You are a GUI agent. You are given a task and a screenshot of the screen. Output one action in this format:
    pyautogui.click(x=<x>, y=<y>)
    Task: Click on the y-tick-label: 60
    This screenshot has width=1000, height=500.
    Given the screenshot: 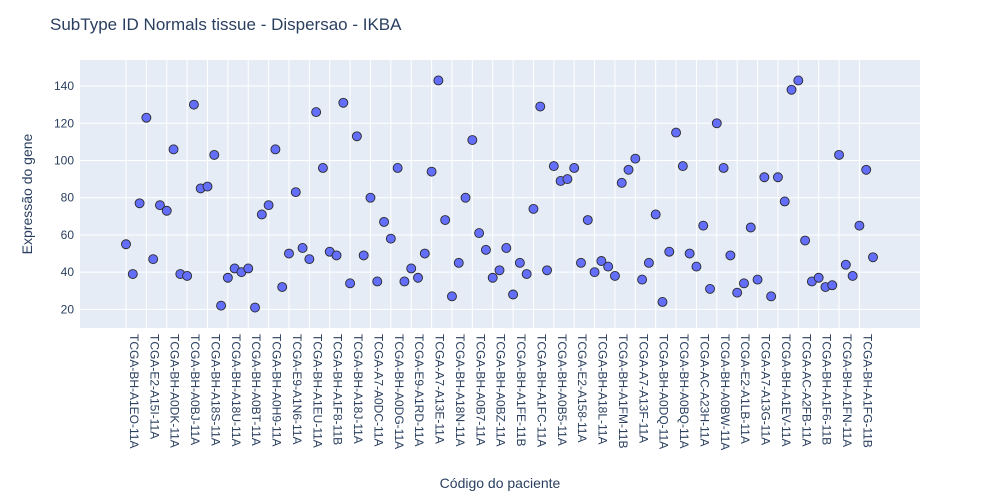 What is the action you would take?
    pyautogui.click(x=68, y=235)
    